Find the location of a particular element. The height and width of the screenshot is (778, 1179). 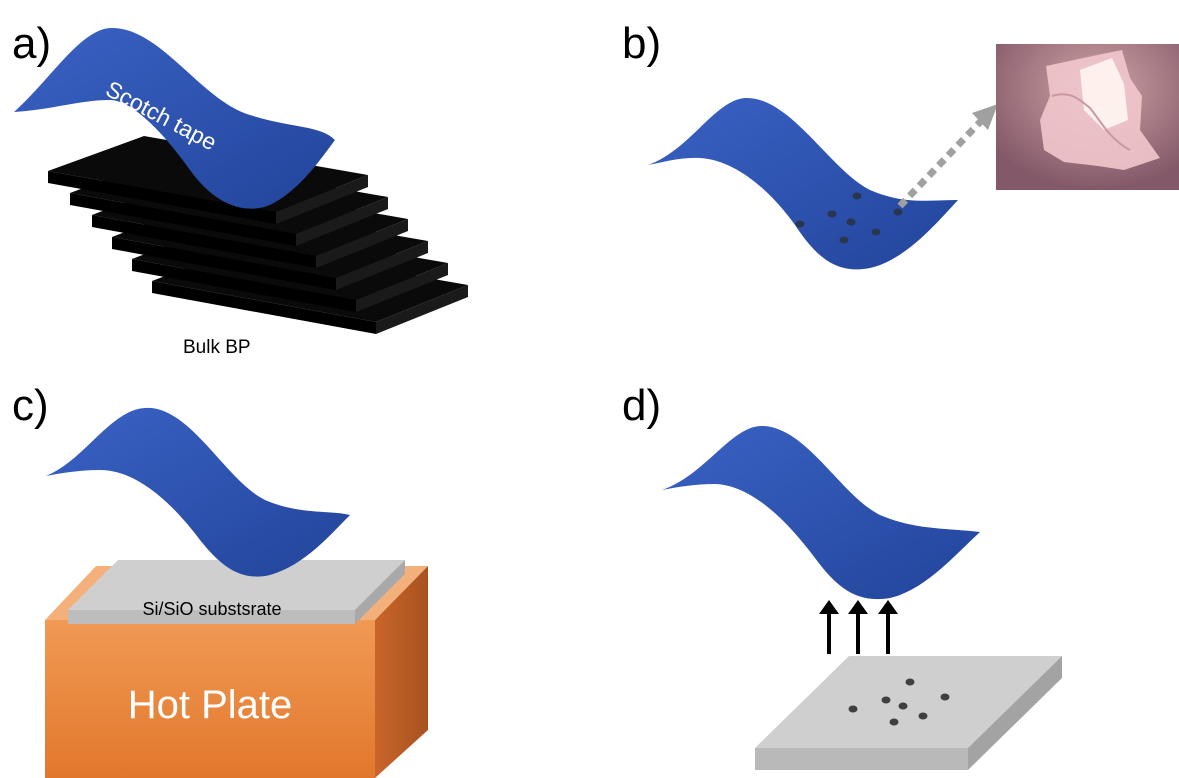

panel-a-label: a) is located at coordinates (31, 43).